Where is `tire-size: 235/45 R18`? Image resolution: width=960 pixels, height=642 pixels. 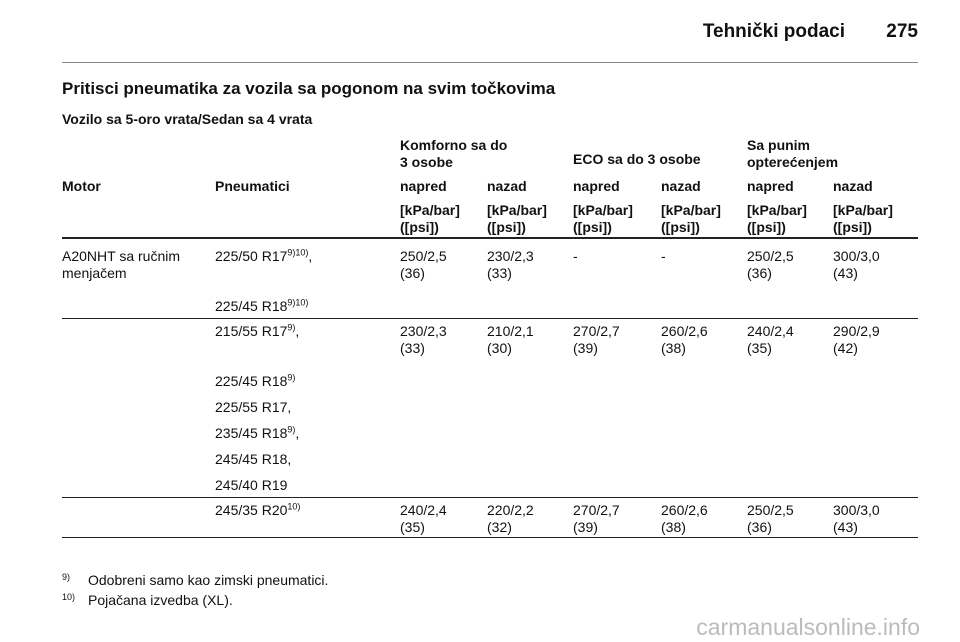 tire-size: 235/45 R18 is located at coordinates (251, 433).